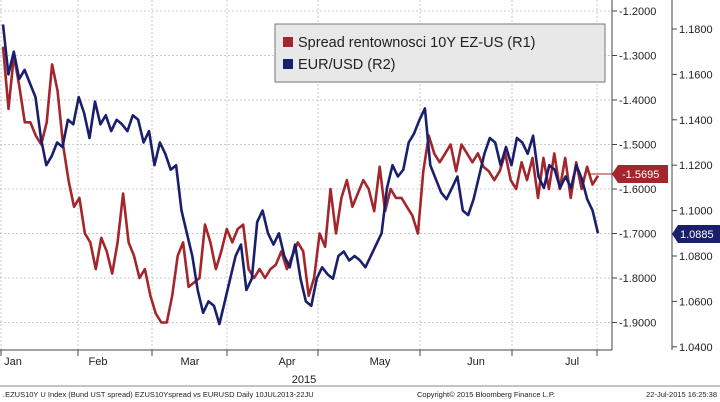  I want to click on x-tick-label: Mar, so click(190, 362).